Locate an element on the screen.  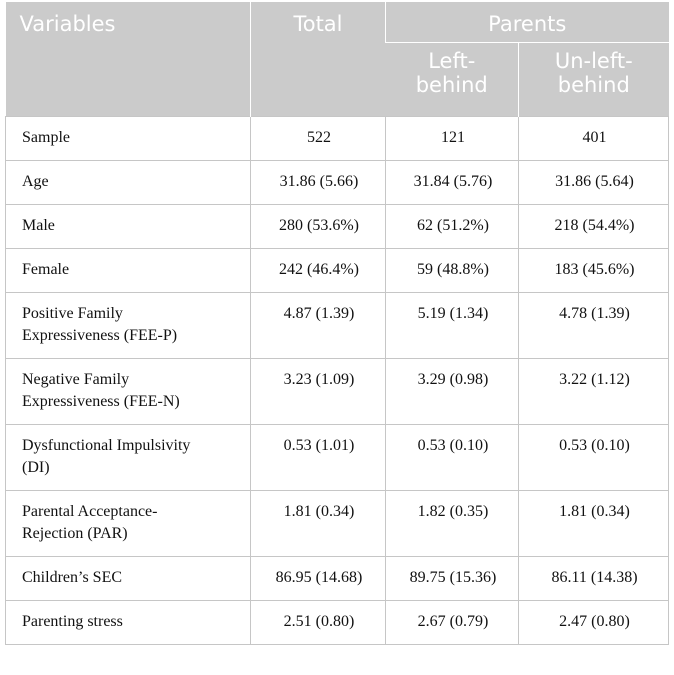
row-label: Parenting stress is located at coordinates (72, 621).